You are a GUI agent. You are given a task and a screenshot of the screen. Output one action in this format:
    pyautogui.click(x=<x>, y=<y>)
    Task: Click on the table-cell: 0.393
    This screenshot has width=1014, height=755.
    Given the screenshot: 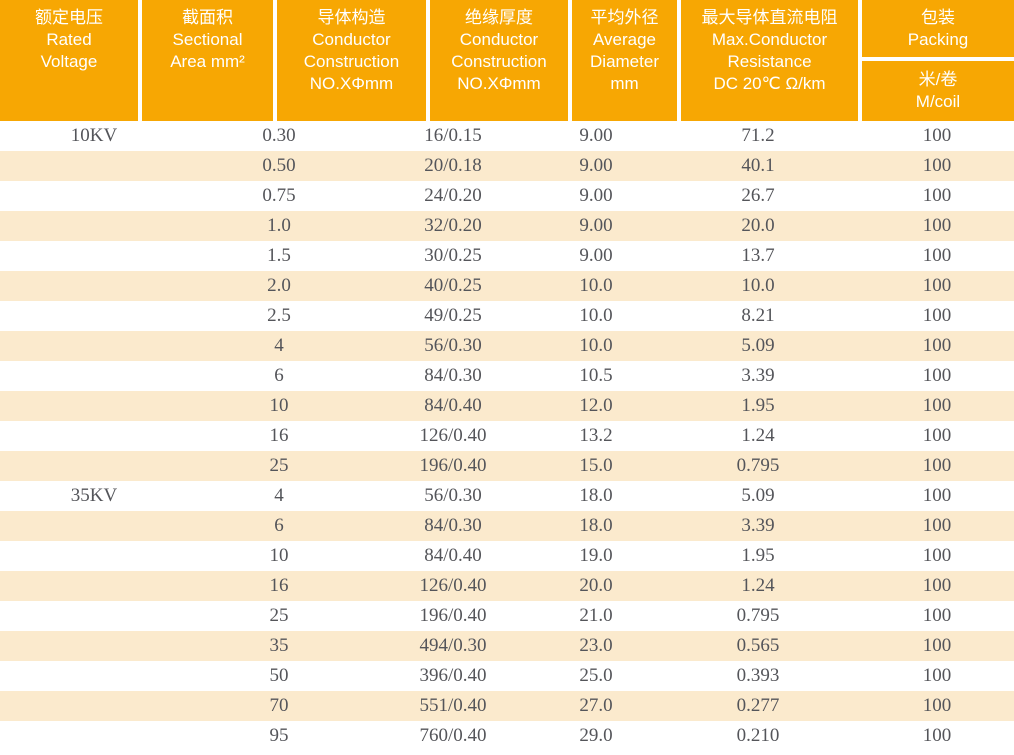 What is the action you would take?
    pyautogui.click(x=758, y=675)
    